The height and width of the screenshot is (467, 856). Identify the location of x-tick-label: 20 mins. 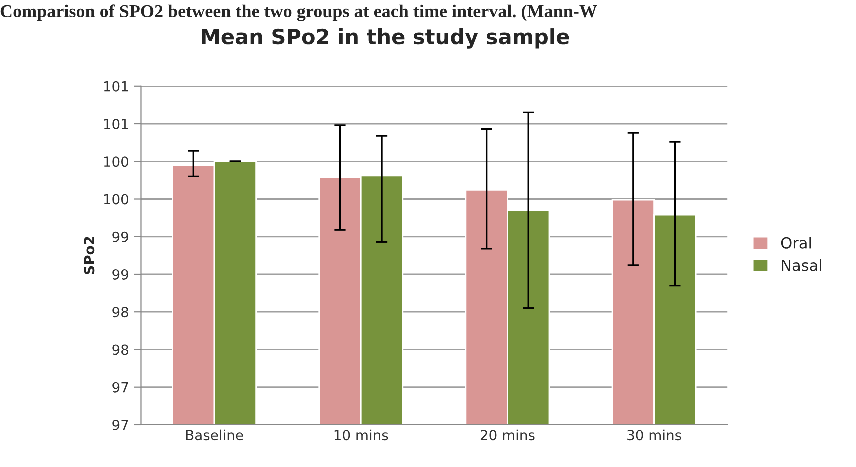
(507, 435).